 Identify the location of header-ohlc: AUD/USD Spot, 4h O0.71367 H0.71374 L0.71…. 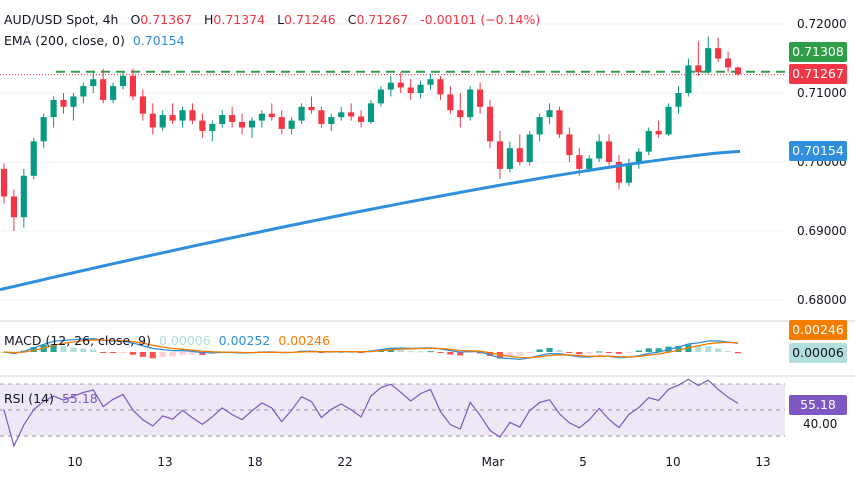
(272, 19).